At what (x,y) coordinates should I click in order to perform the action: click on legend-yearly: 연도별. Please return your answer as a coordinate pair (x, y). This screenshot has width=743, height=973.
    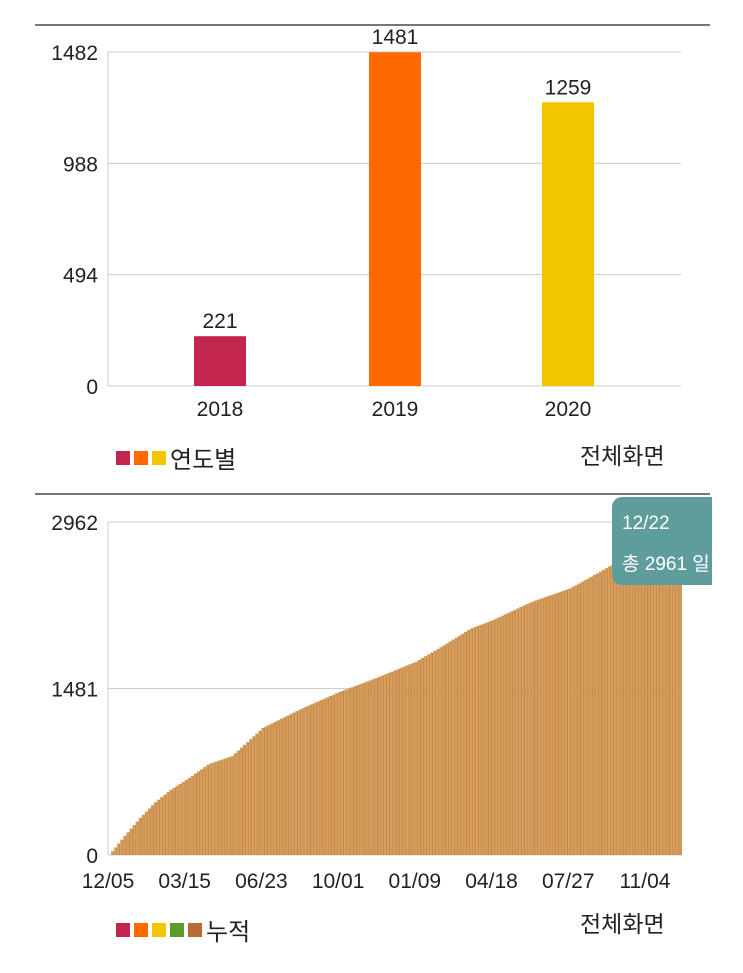
    Looking at the image, I should click on (176, 457).